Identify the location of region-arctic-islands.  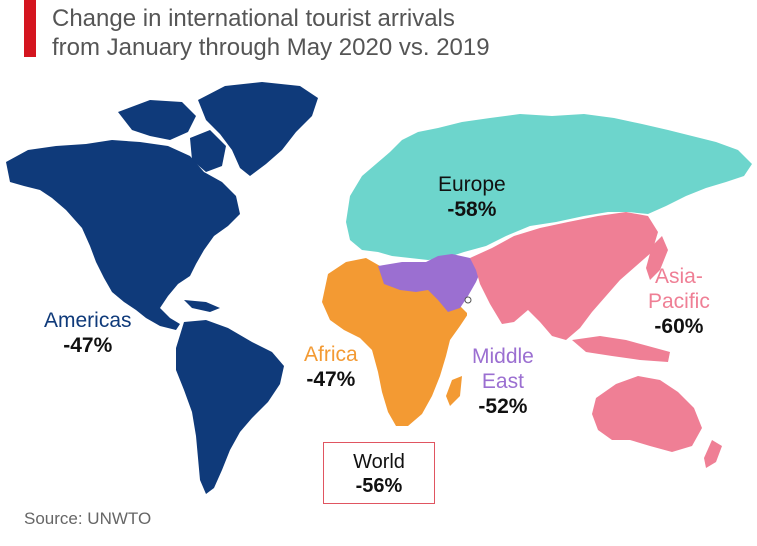
(157, 120).